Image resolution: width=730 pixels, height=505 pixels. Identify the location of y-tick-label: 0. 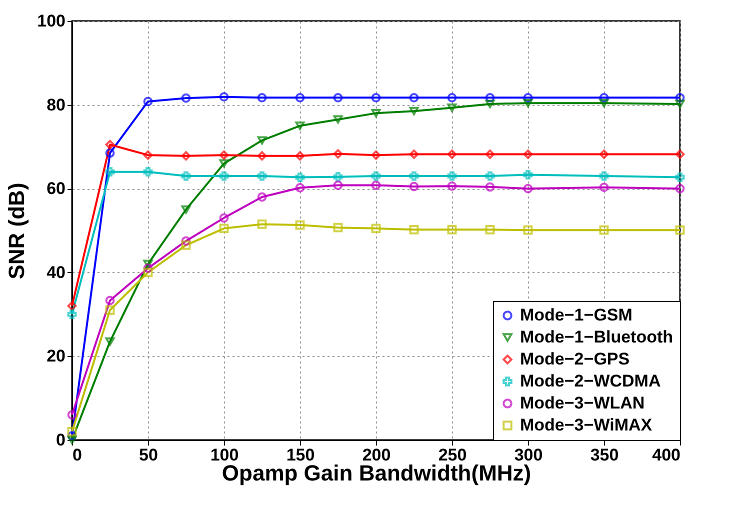
(61, 440).